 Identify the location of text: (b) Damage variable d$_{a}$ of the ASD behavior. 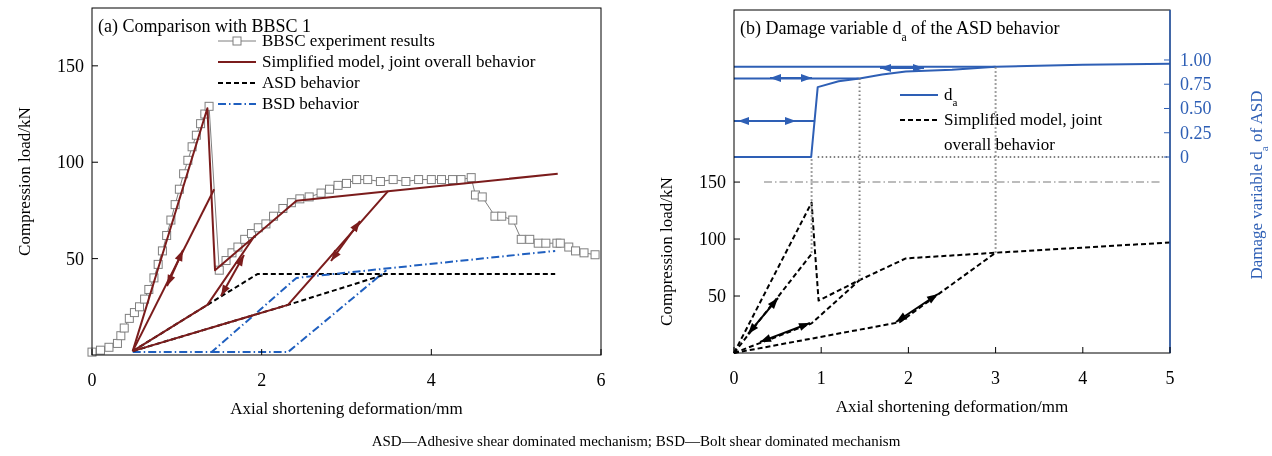
(900, 31).